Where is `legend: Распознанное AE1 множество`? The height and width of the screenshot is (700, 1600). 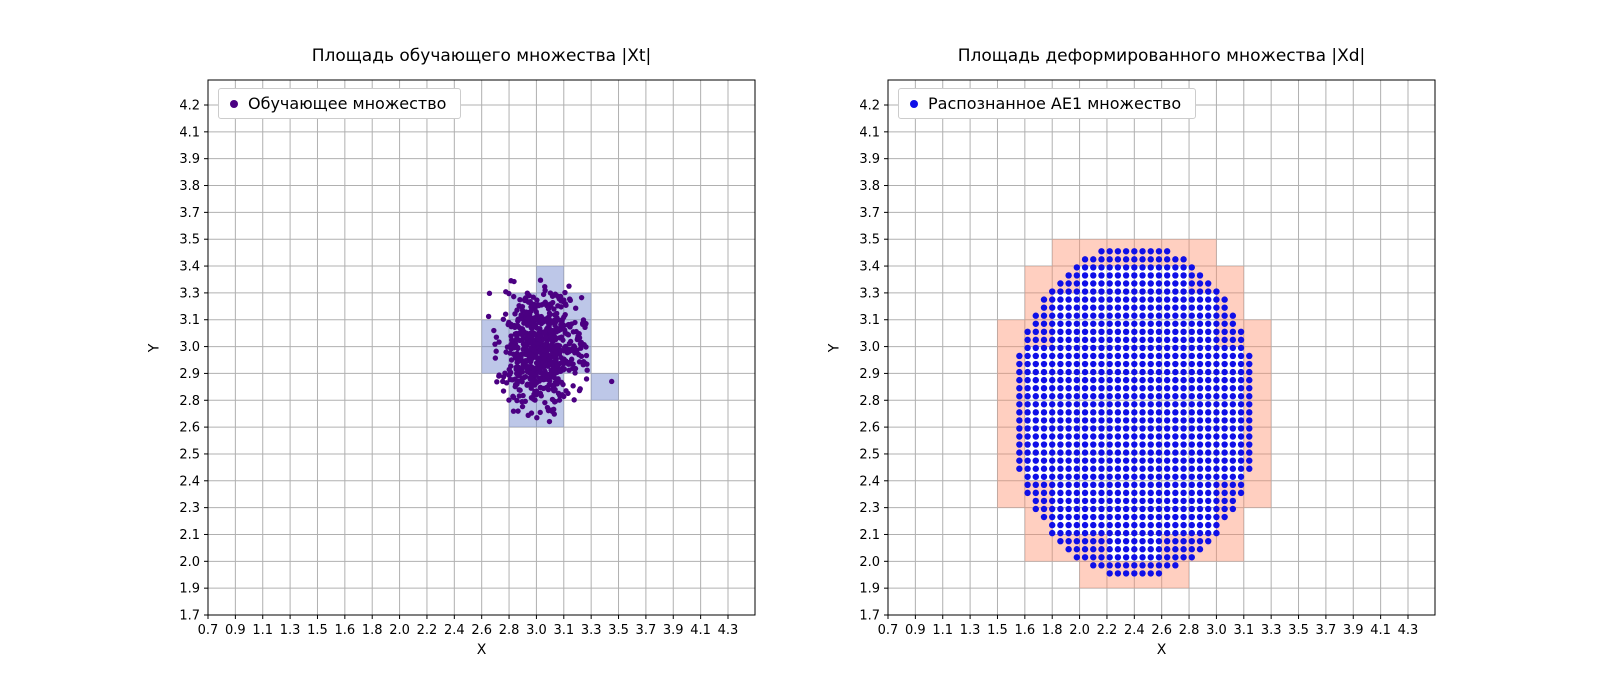 legend: Распознанное AE1 множество is located at coordinates (1047, 103).